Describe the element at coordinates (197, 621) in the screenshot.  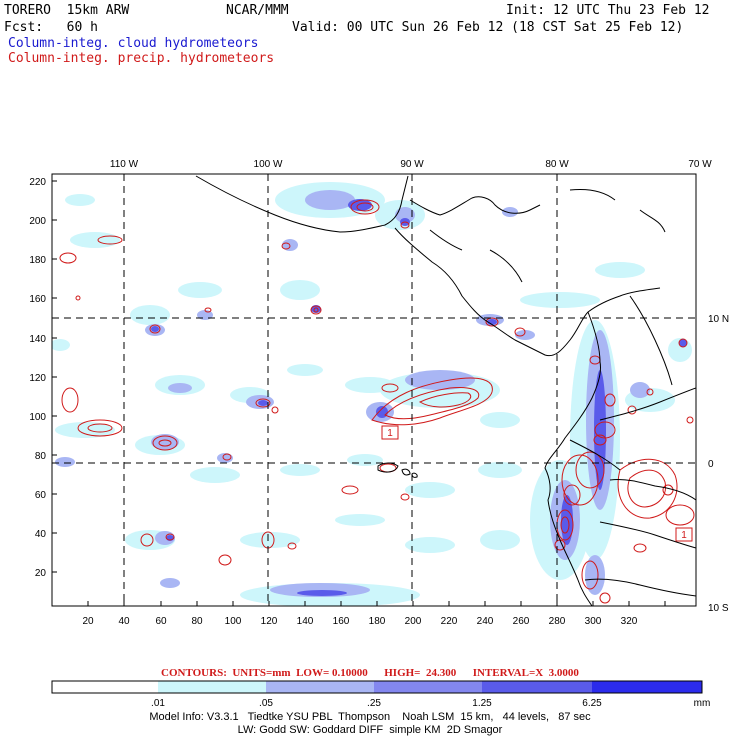
I see `x-tick: 80` at that location.